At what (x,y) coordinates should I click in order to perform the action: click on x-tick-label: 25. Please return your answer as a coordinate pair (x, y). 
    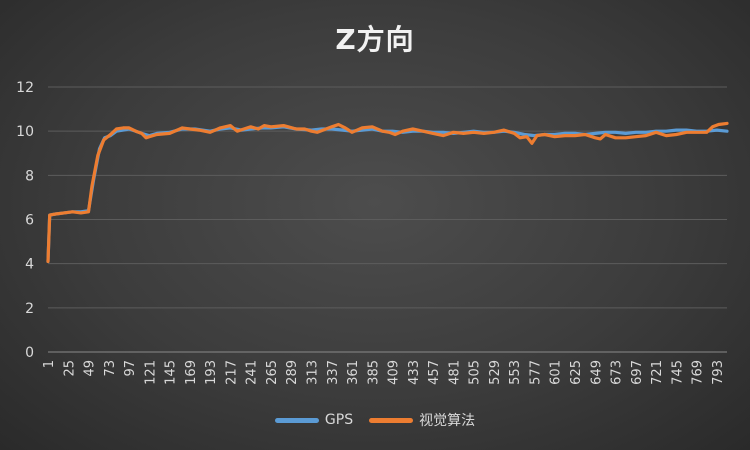
    Looking at the image, I should click on (69, 368).